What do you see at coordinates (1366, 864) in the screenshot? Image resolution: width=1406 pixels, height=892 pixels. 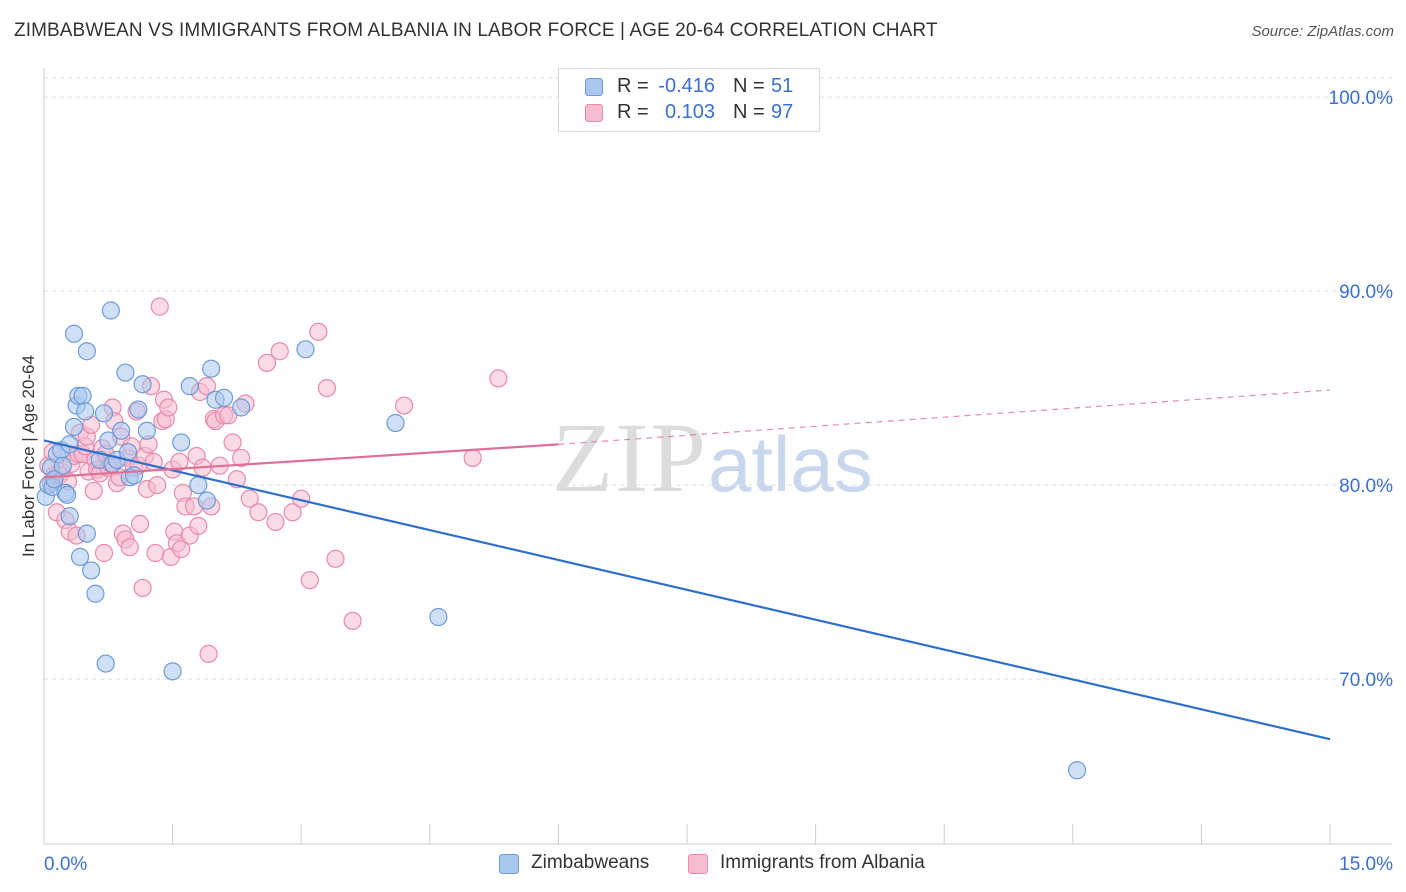 I see `x-tick-label: 15.0%` at bounding box center [1366, 864].